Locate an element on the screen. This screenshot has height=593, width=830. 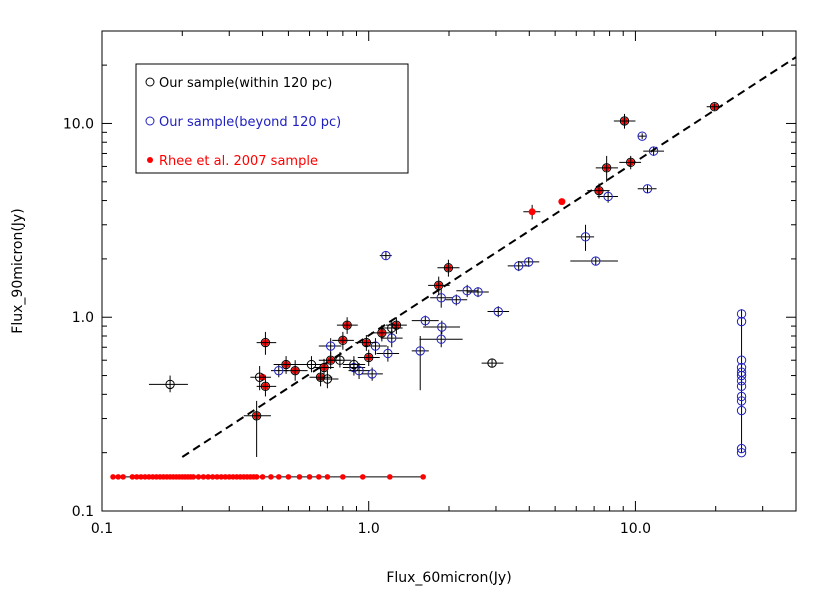
y-tick-label: 10.0 is located at coordinates (78, 124).